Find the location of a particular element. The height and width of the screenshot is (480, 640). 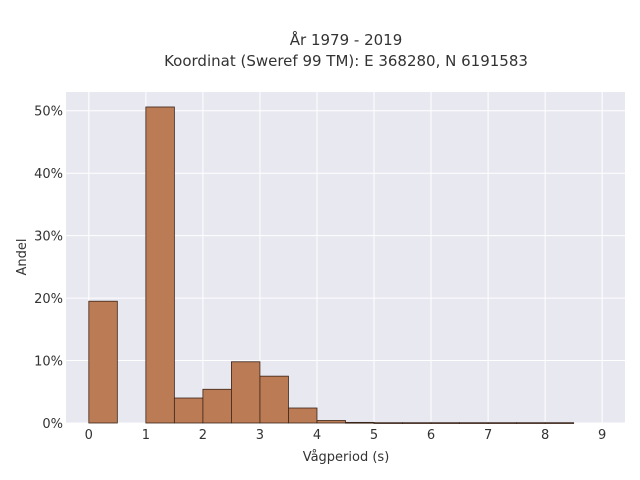

y-tick-labels: 0% 10% 20% 30% 40% 50% is located at coordinates (48, 268).